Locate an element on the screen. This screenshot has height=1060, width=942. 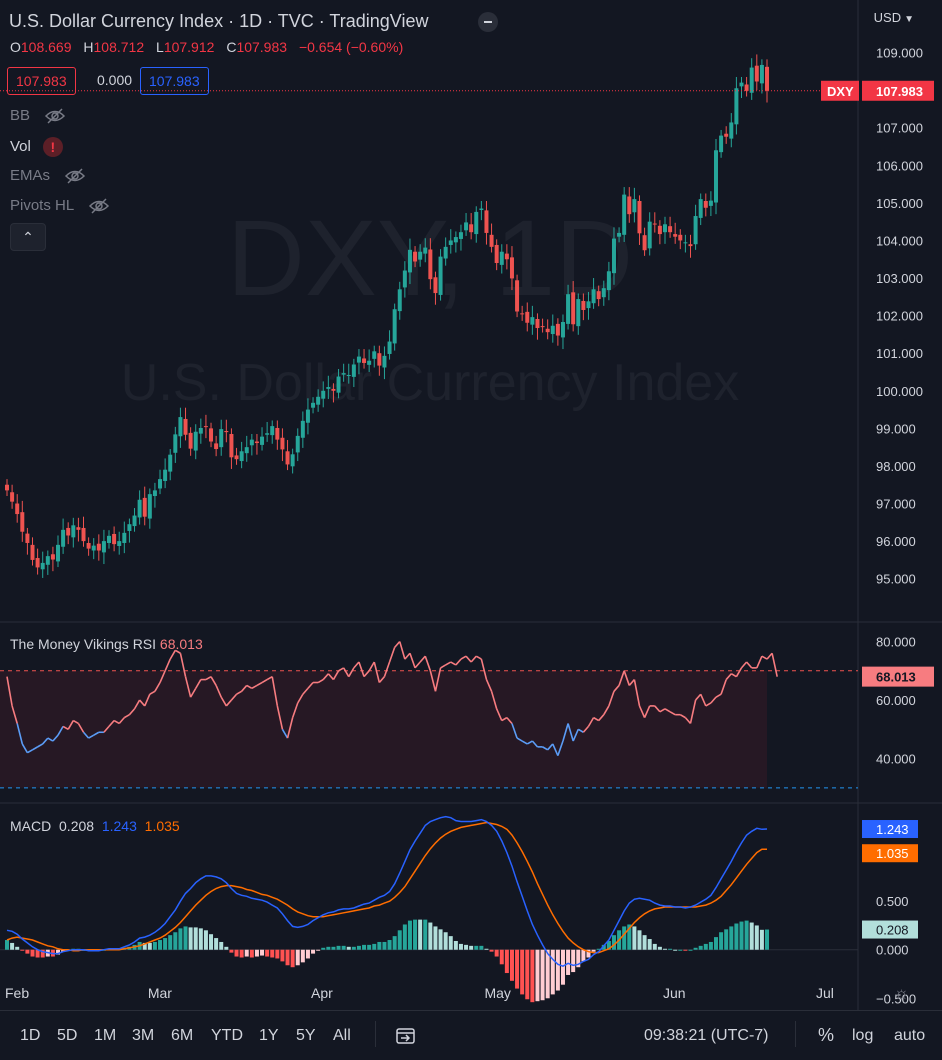
timezone-clock: 09:38:21 (UTC-7) is located at coordinates (706, 1035).